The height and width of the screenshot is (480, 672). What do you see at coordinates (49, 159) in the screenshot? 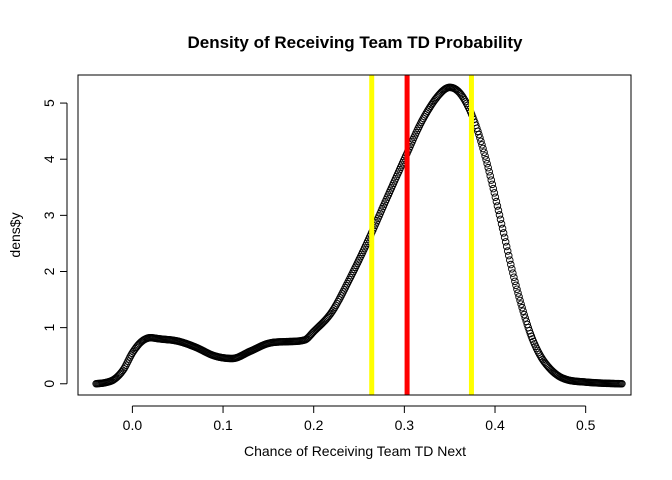
I see `y-tick-label: 4` at bounding box center [49, 159].